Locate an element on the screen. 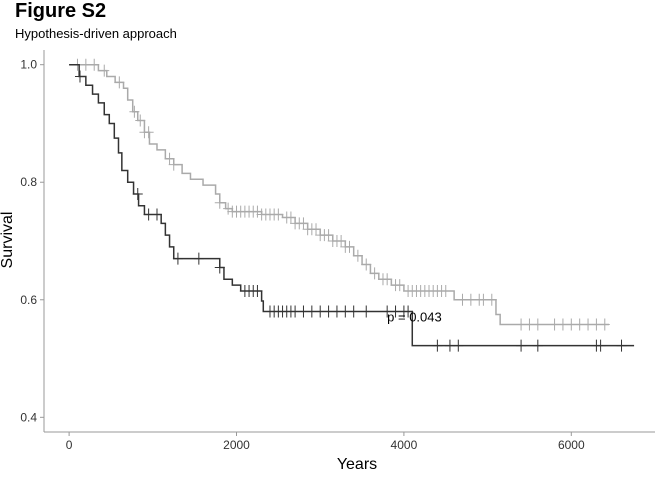 Image resolution: width=672 pixels, height=480 pixels. x-tick-label: 2000 is located at coordinates (236, 445).